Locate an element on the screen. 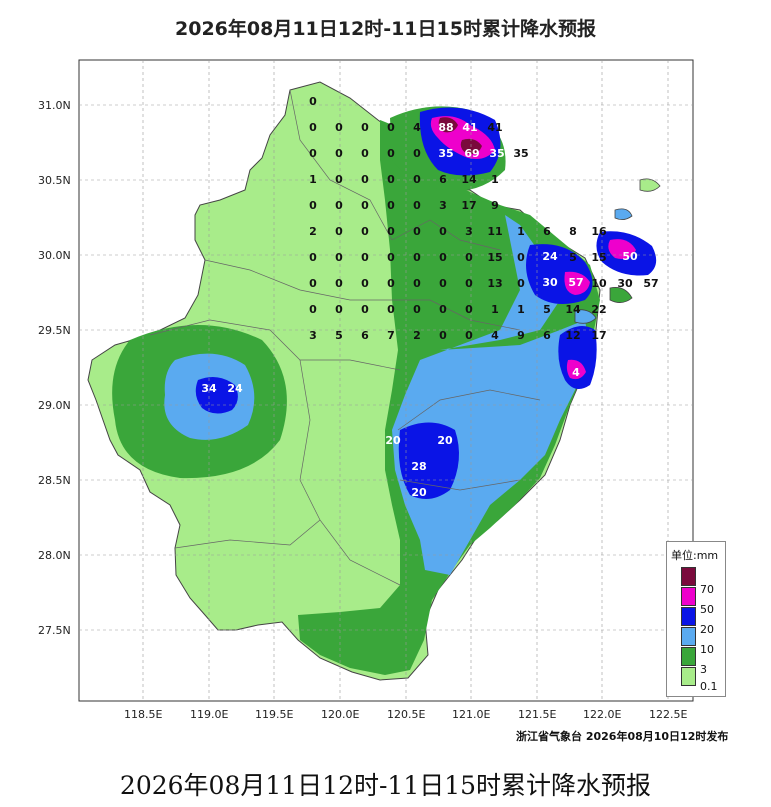 Image resolution: width=771 pixels, height=807 pixels. grid-value-label: 15 is located at coordinates (494, 257).